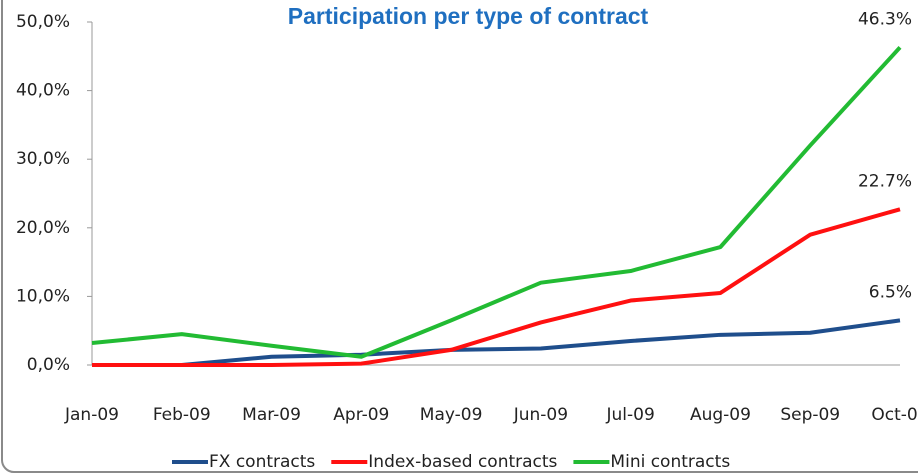  Describe the element at coordinates (468, 16) in the screenshot. I see `chart-title: Participation per type of contract` at that location.